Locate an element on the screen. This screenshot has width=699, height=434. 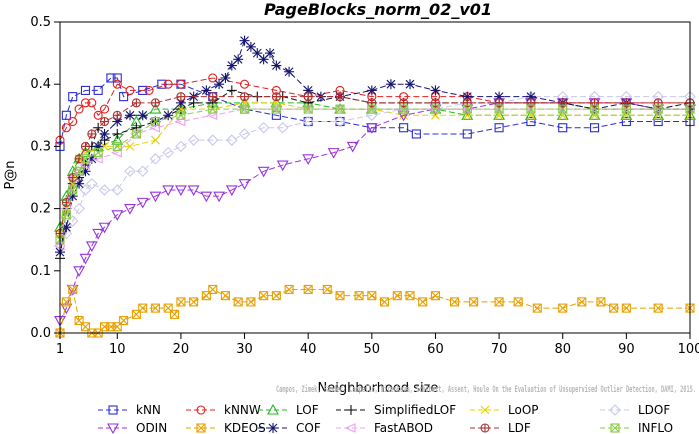
legend-label: LOF is located at coordinates (307, 410).